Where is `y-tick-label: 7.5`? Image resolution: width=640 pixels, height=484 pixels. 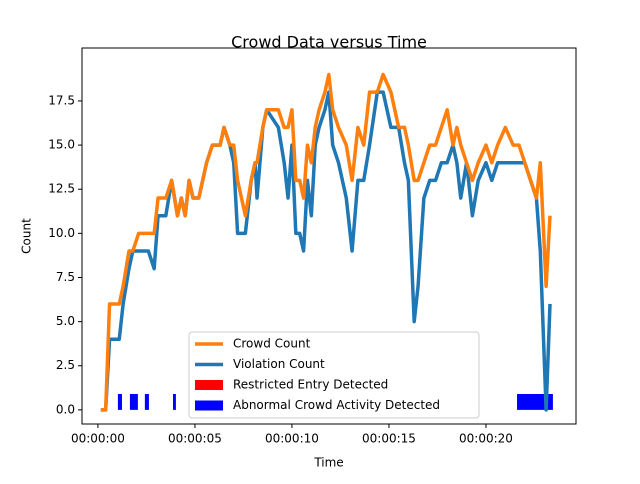
y-tick-label: 7.5 is located at coordinates (65, 277).